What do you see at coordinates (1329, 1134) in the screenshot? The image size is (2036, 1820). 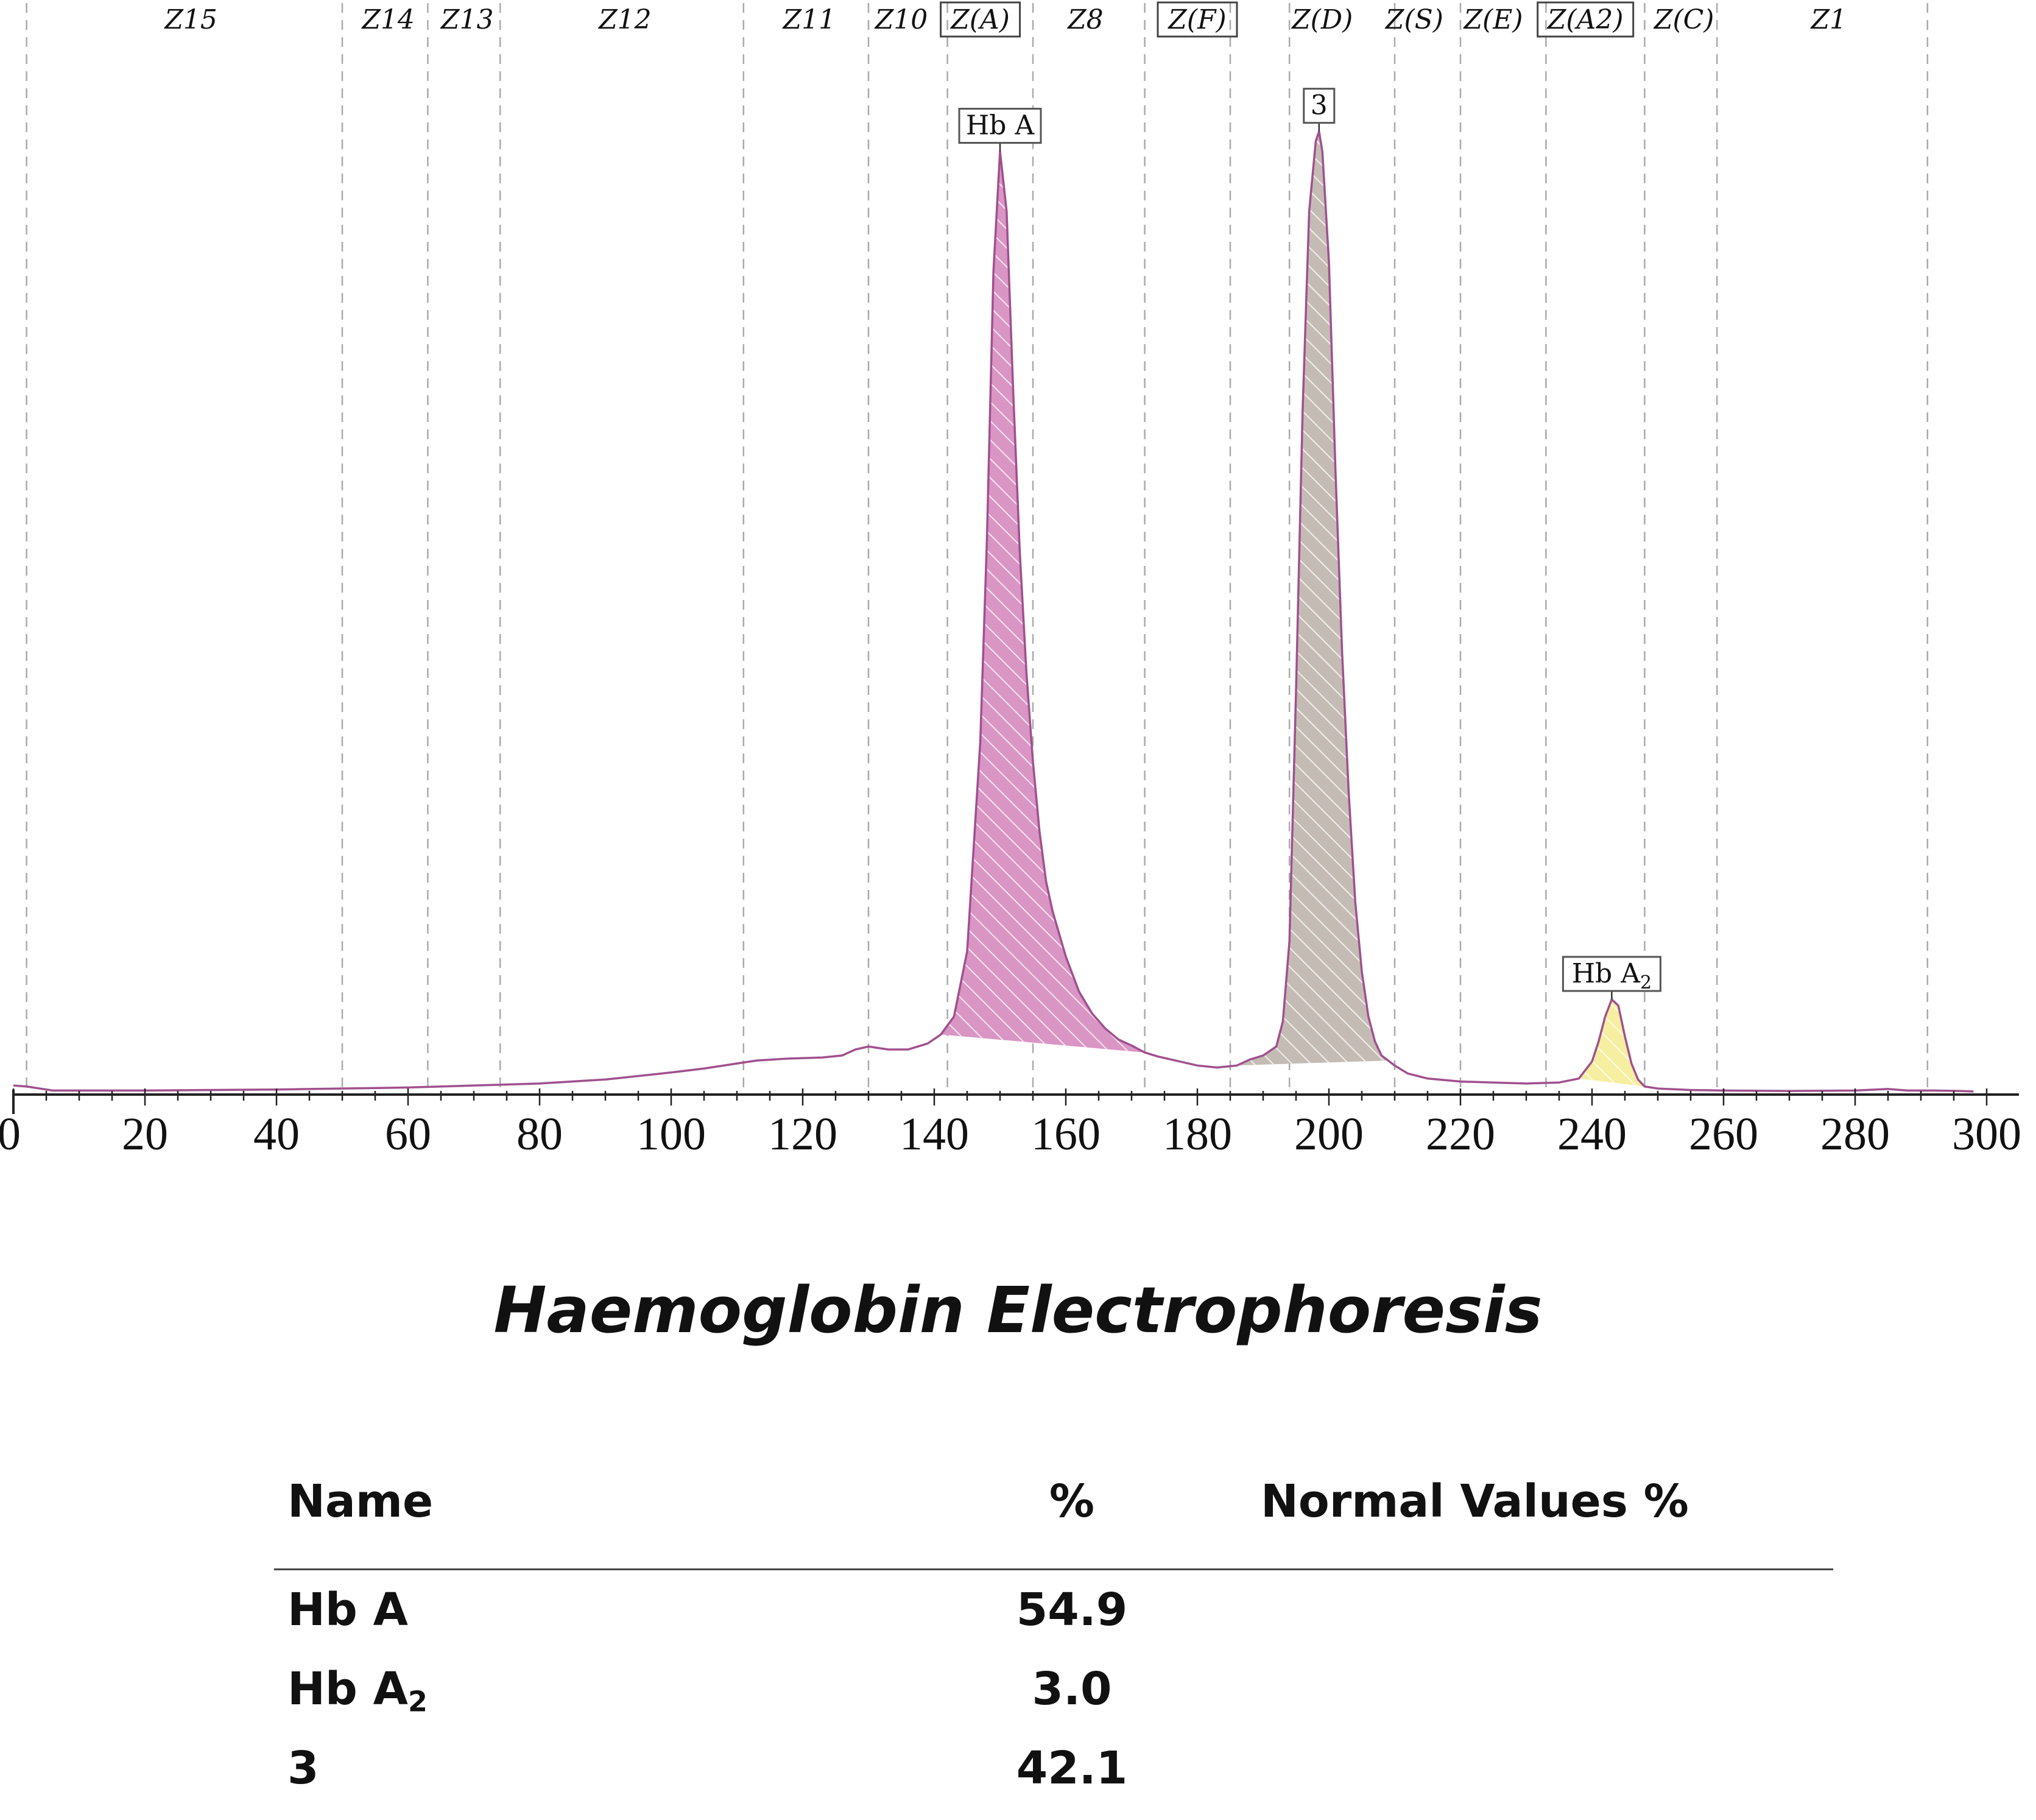 I see `x-tick-label: 200` at bounding box center [1329, 1134].